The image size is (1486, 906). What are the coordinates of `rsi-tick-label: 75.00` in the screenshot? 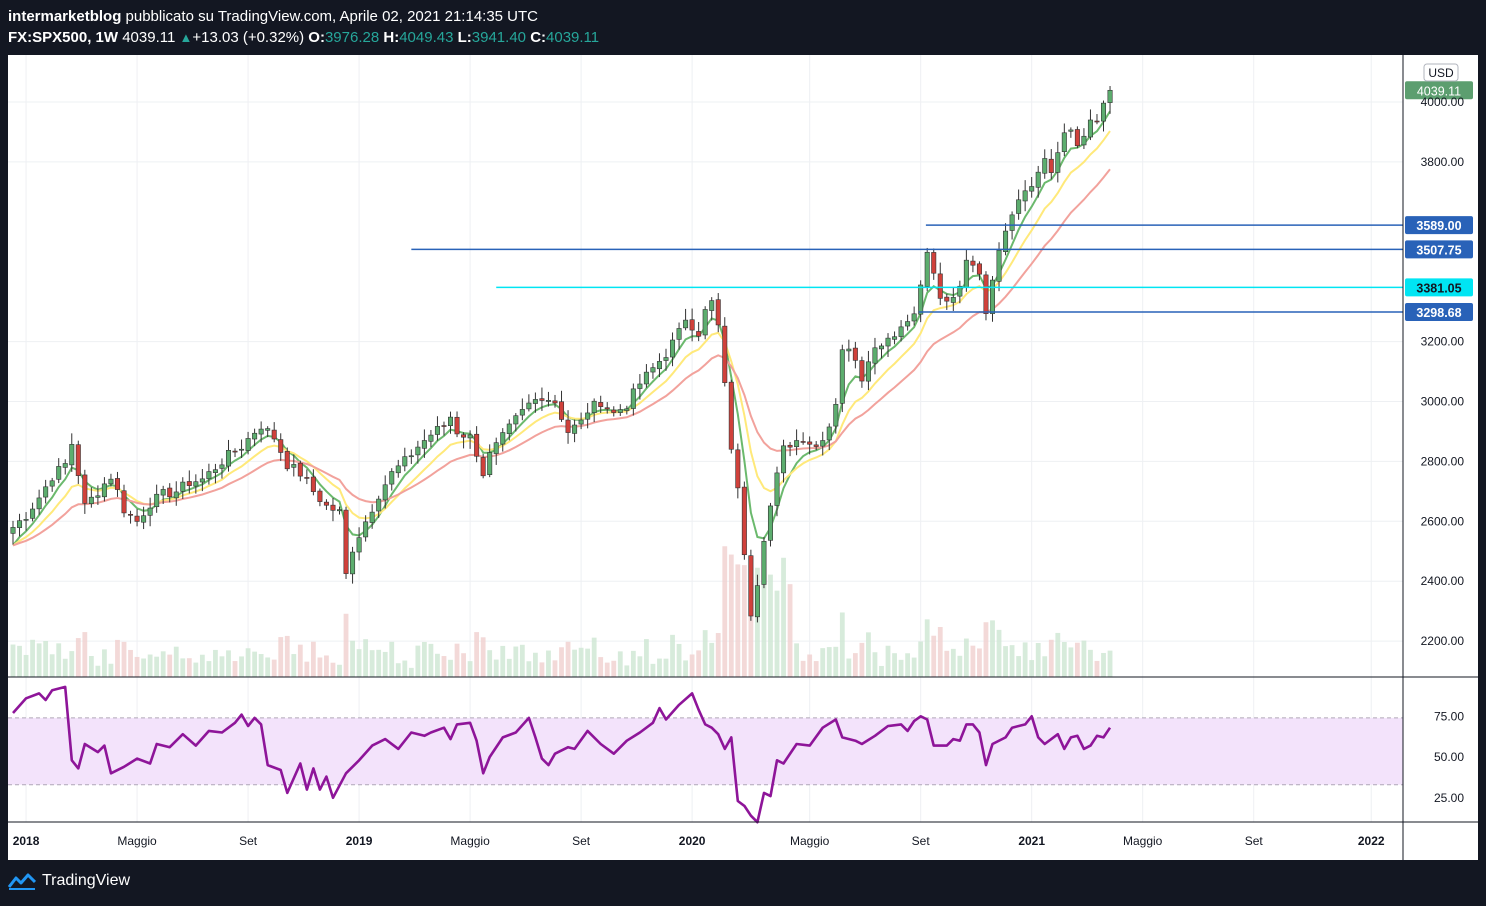 It's located at (1449, 716).